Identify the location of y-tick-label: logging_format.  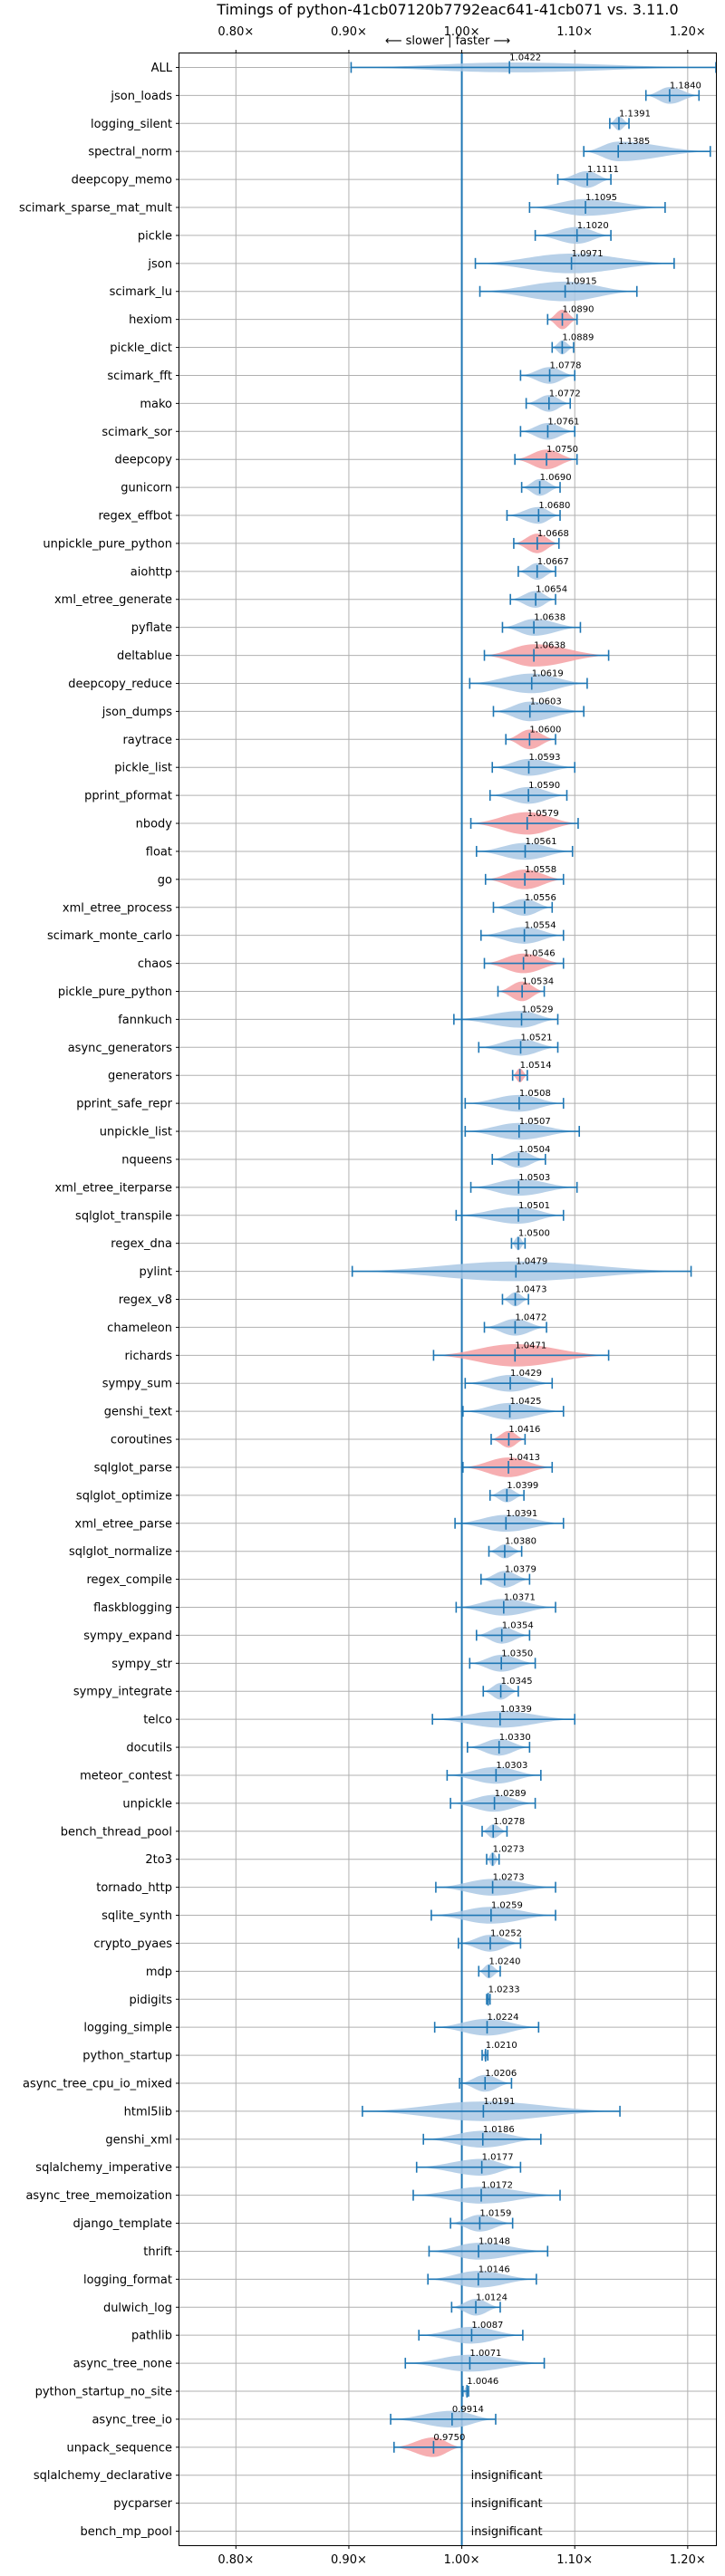
(127, 2280).